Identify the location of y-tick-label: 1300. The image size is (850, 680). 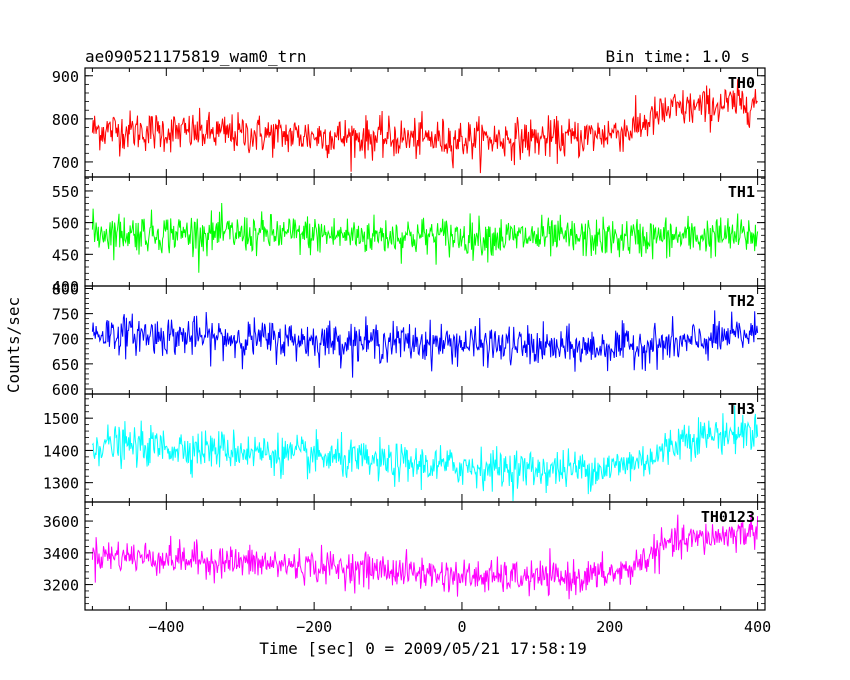
(61, 484).